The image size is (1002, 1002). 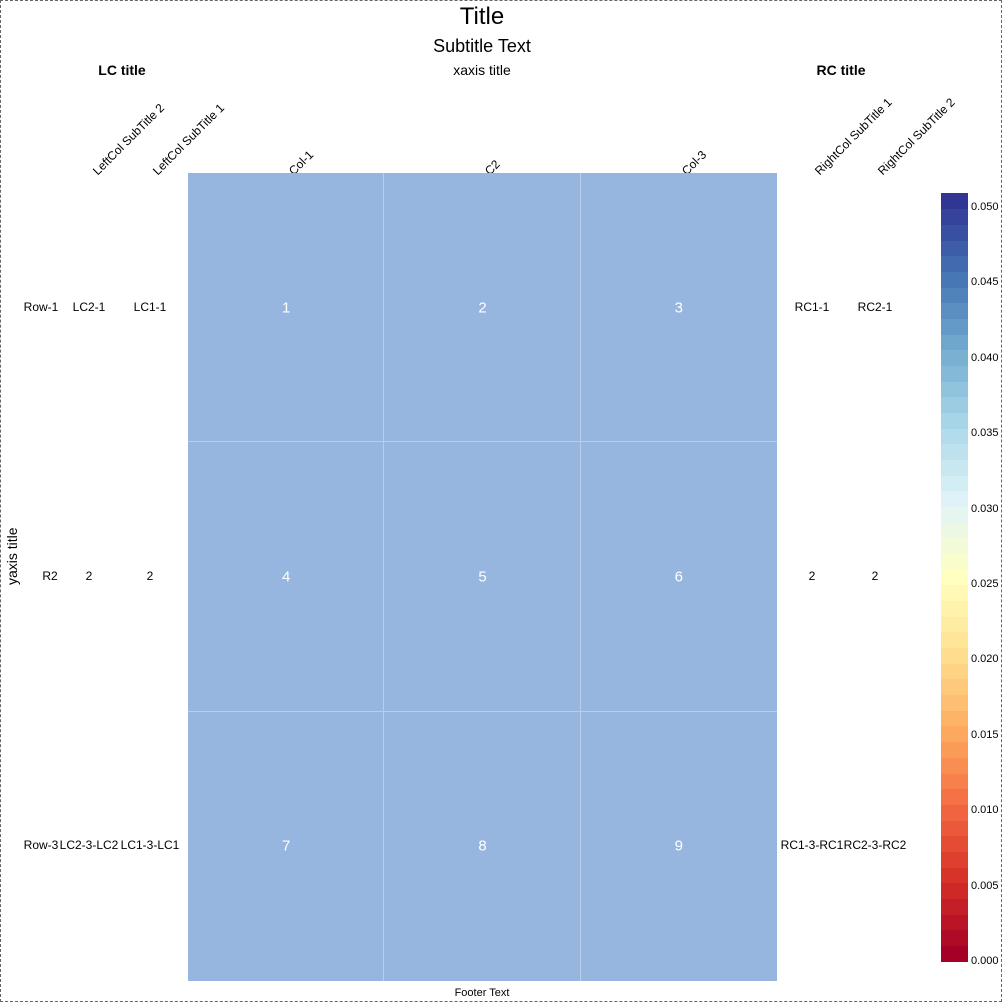 I want to click on left-col-2-row-3: LC2-3-LC2, so click(x=89, y=845).